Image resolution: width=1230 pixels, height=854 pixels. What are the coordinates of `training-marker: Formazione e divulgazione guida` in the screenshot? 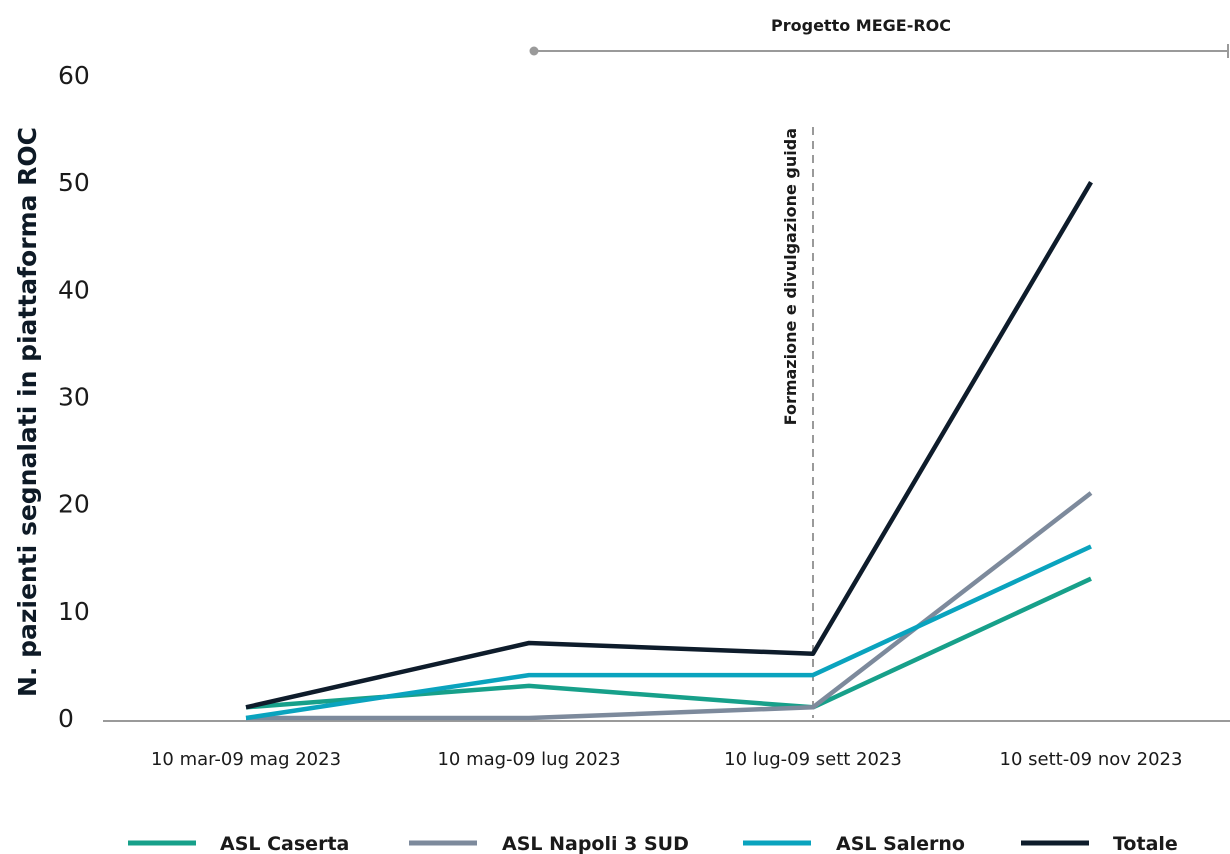 It's located at (797, 422).